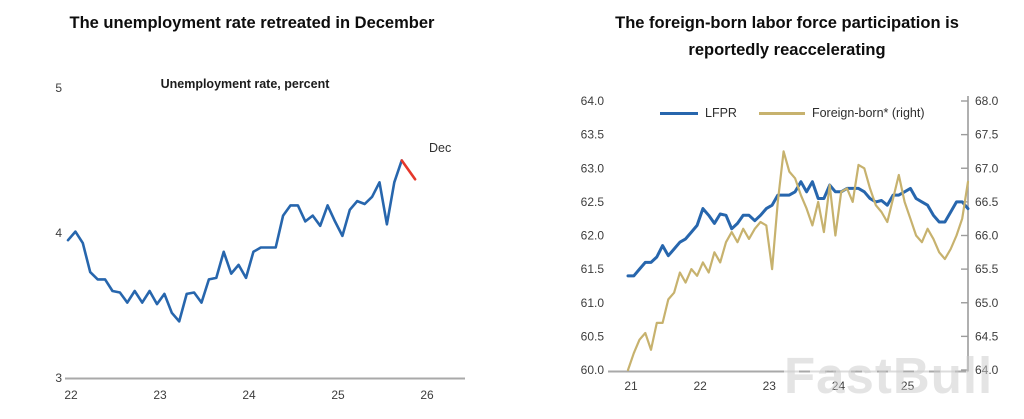 Image resolution: width=1024 pixels, height=419 pixels. I want to click on y-tick-label: 5, so click(58, 88).